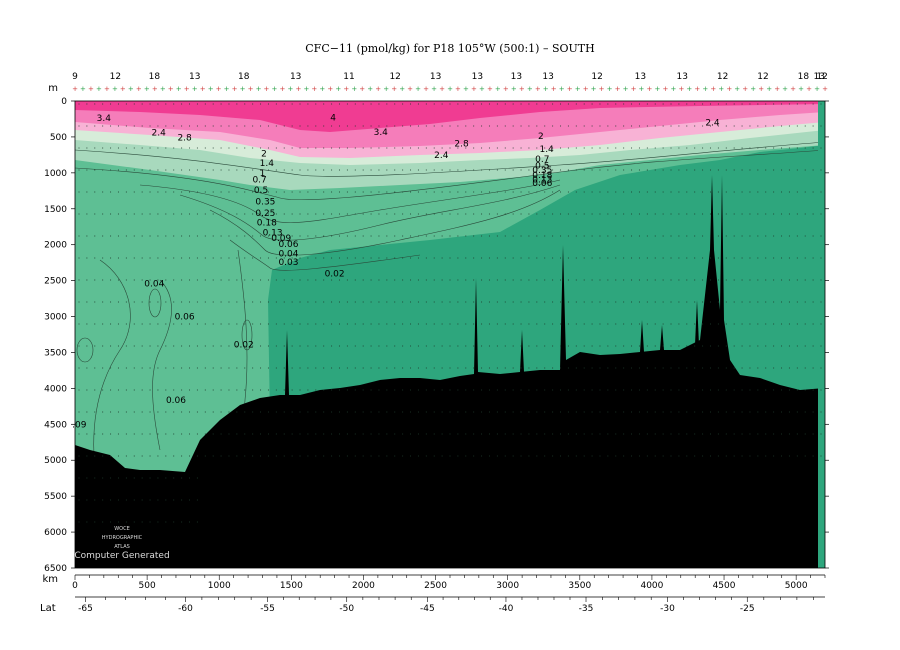 The image size is (900, 650). I want to click on depth-tick-label: 4500, so click(55, 425).